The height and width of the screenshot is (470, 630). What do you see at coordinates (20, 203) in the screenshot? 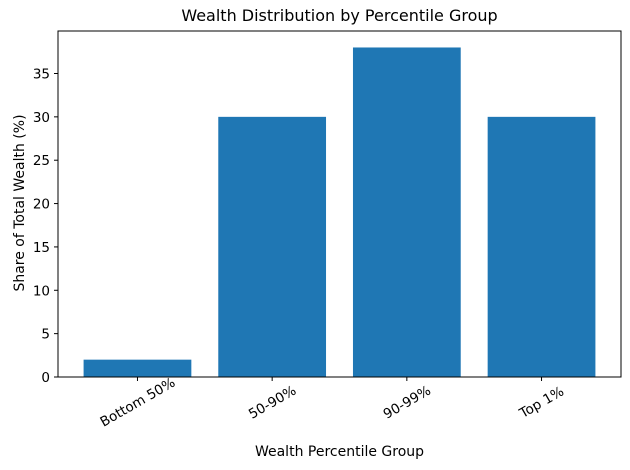
I see `y-axis-label: Share of Total Wealth (%)` at bounding box center [20, 203].